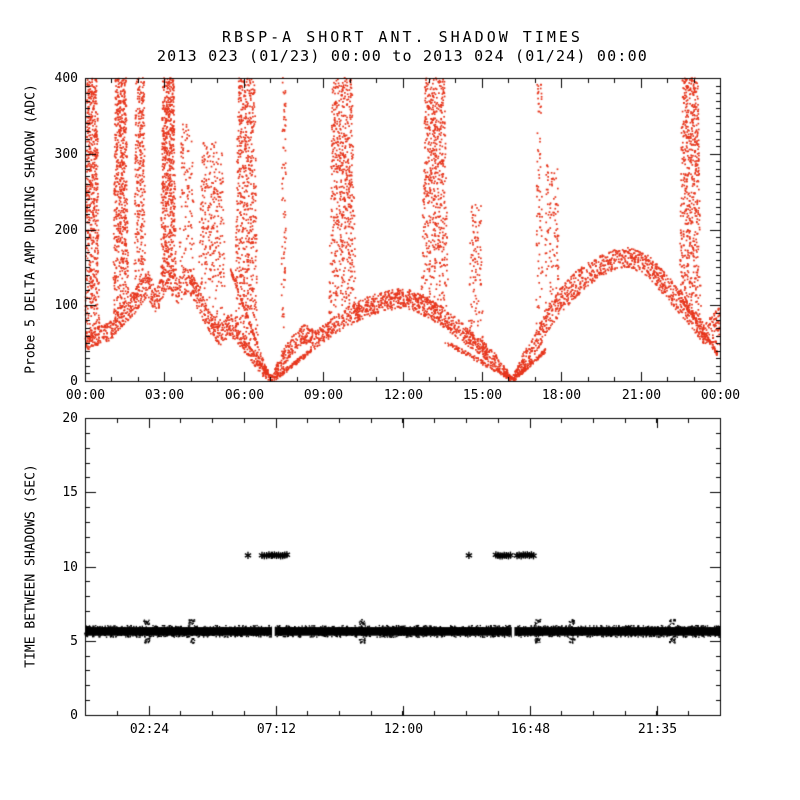  What do you see at coordinates (402, 37) in the screenshot?
I see `plot-title: RBSP-A SHORT ANT. SHADOW TIMES` at bounding box center [402, 37].